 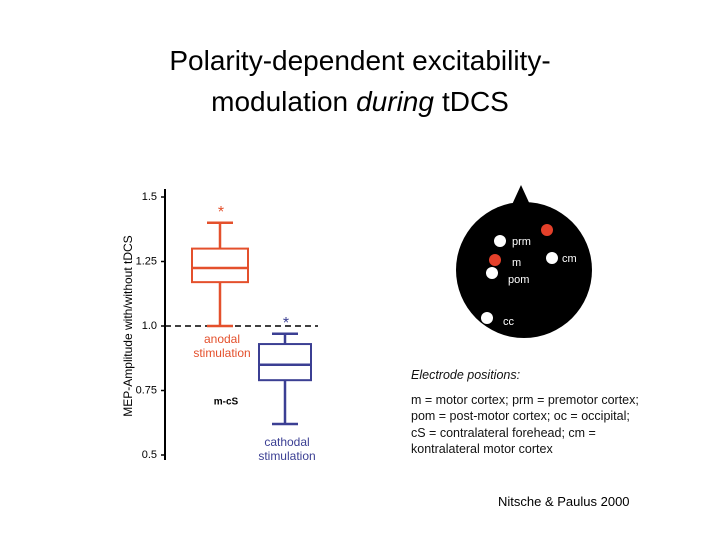 I want to click on y-tick-label: 1.5, so click(x=149, y=197).